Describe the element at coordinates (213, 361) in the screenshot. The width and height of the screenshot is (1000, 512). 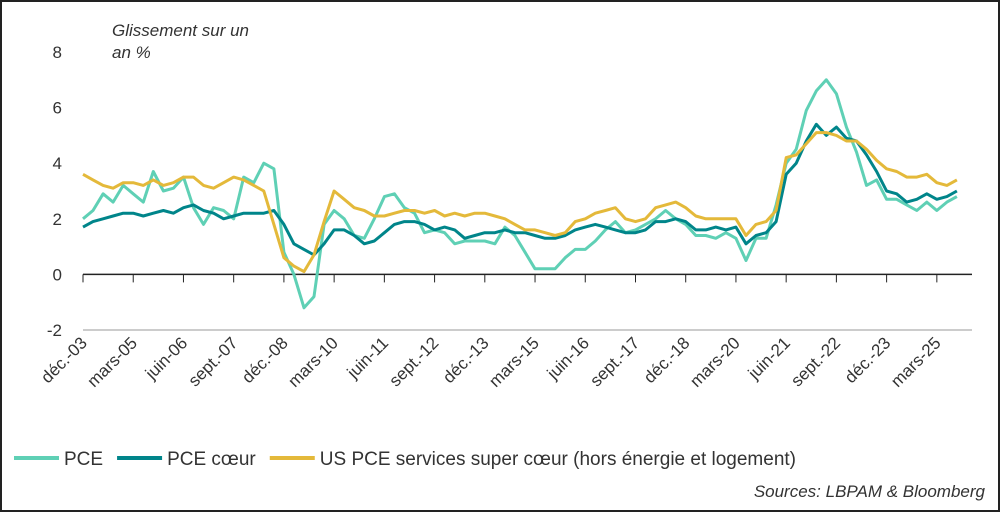
I see `x-tick-label: sept.-07` at that location.